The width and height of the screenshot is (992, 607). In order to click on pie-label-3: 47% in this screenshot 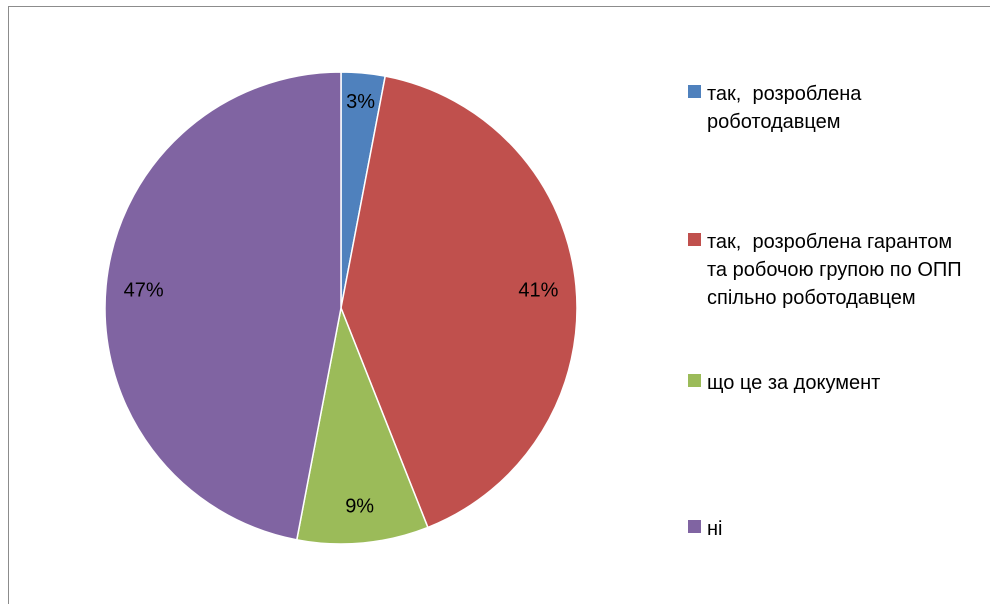, I will do `click(144, 290)`.